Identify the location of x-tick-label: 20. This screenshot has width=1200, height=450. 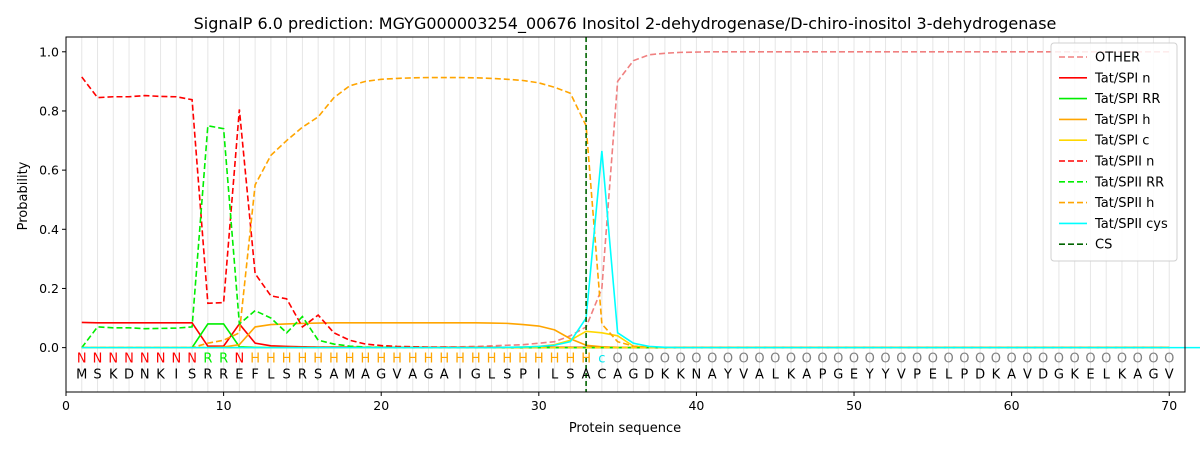
(381, 405).